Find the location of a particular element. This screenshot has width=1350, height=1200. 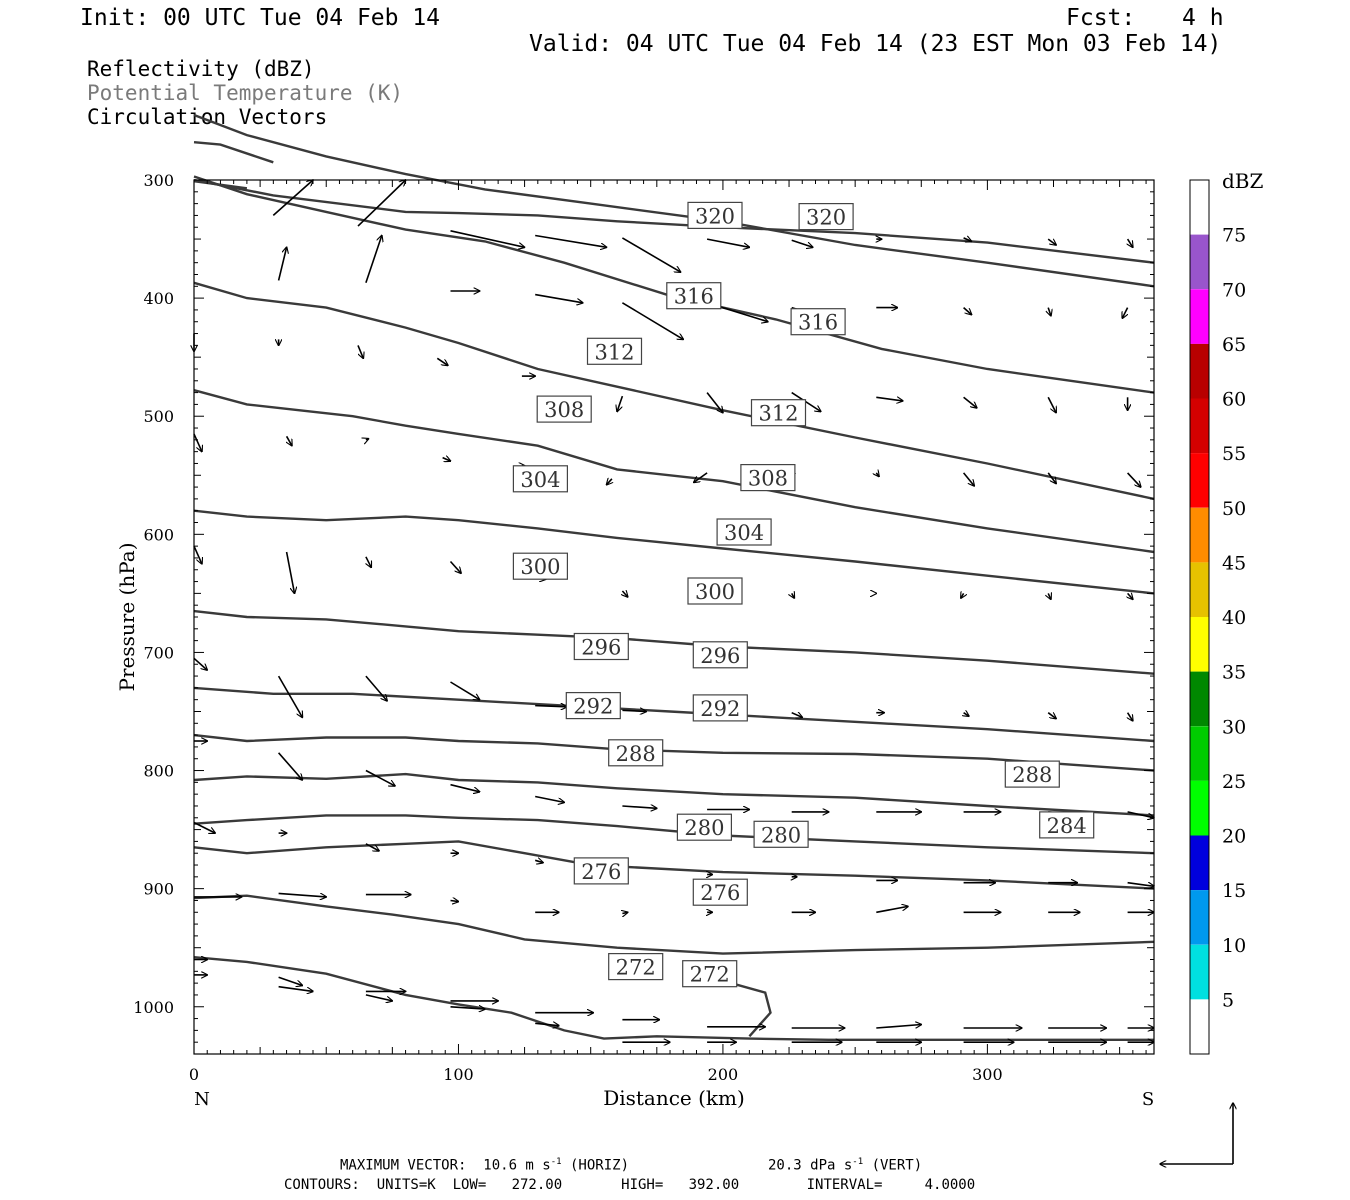

contour-label-text: 280 is located at coordinates (704, 828).